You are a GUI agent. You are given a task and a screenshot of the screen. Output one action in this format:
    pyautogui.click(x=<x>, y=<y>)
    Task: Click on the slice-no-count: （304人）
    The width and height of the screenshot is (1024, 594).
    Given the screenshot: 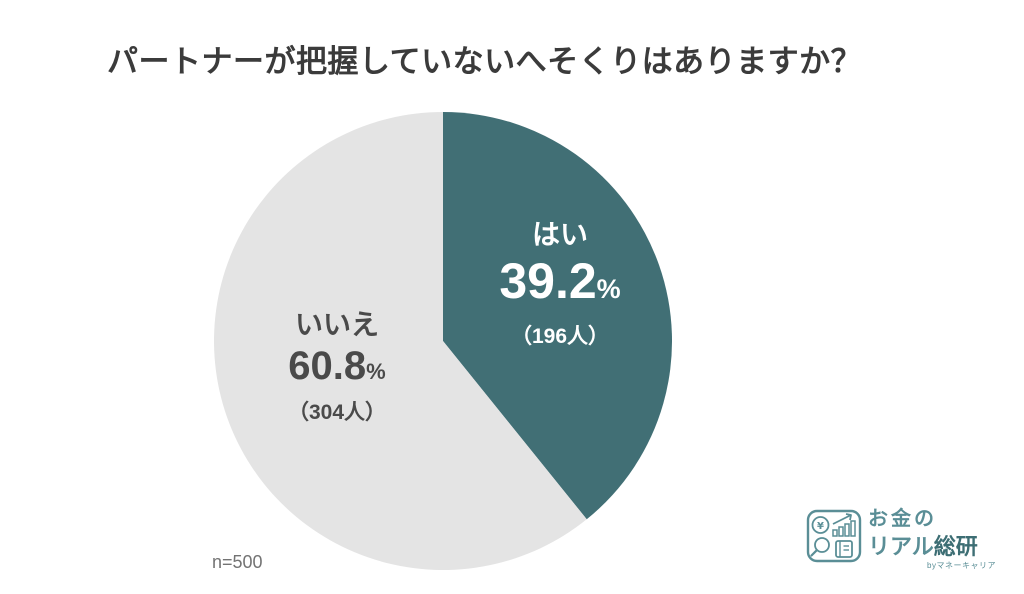 What is the action you would take?
    pyautogui.click(x=337, y=412)
    